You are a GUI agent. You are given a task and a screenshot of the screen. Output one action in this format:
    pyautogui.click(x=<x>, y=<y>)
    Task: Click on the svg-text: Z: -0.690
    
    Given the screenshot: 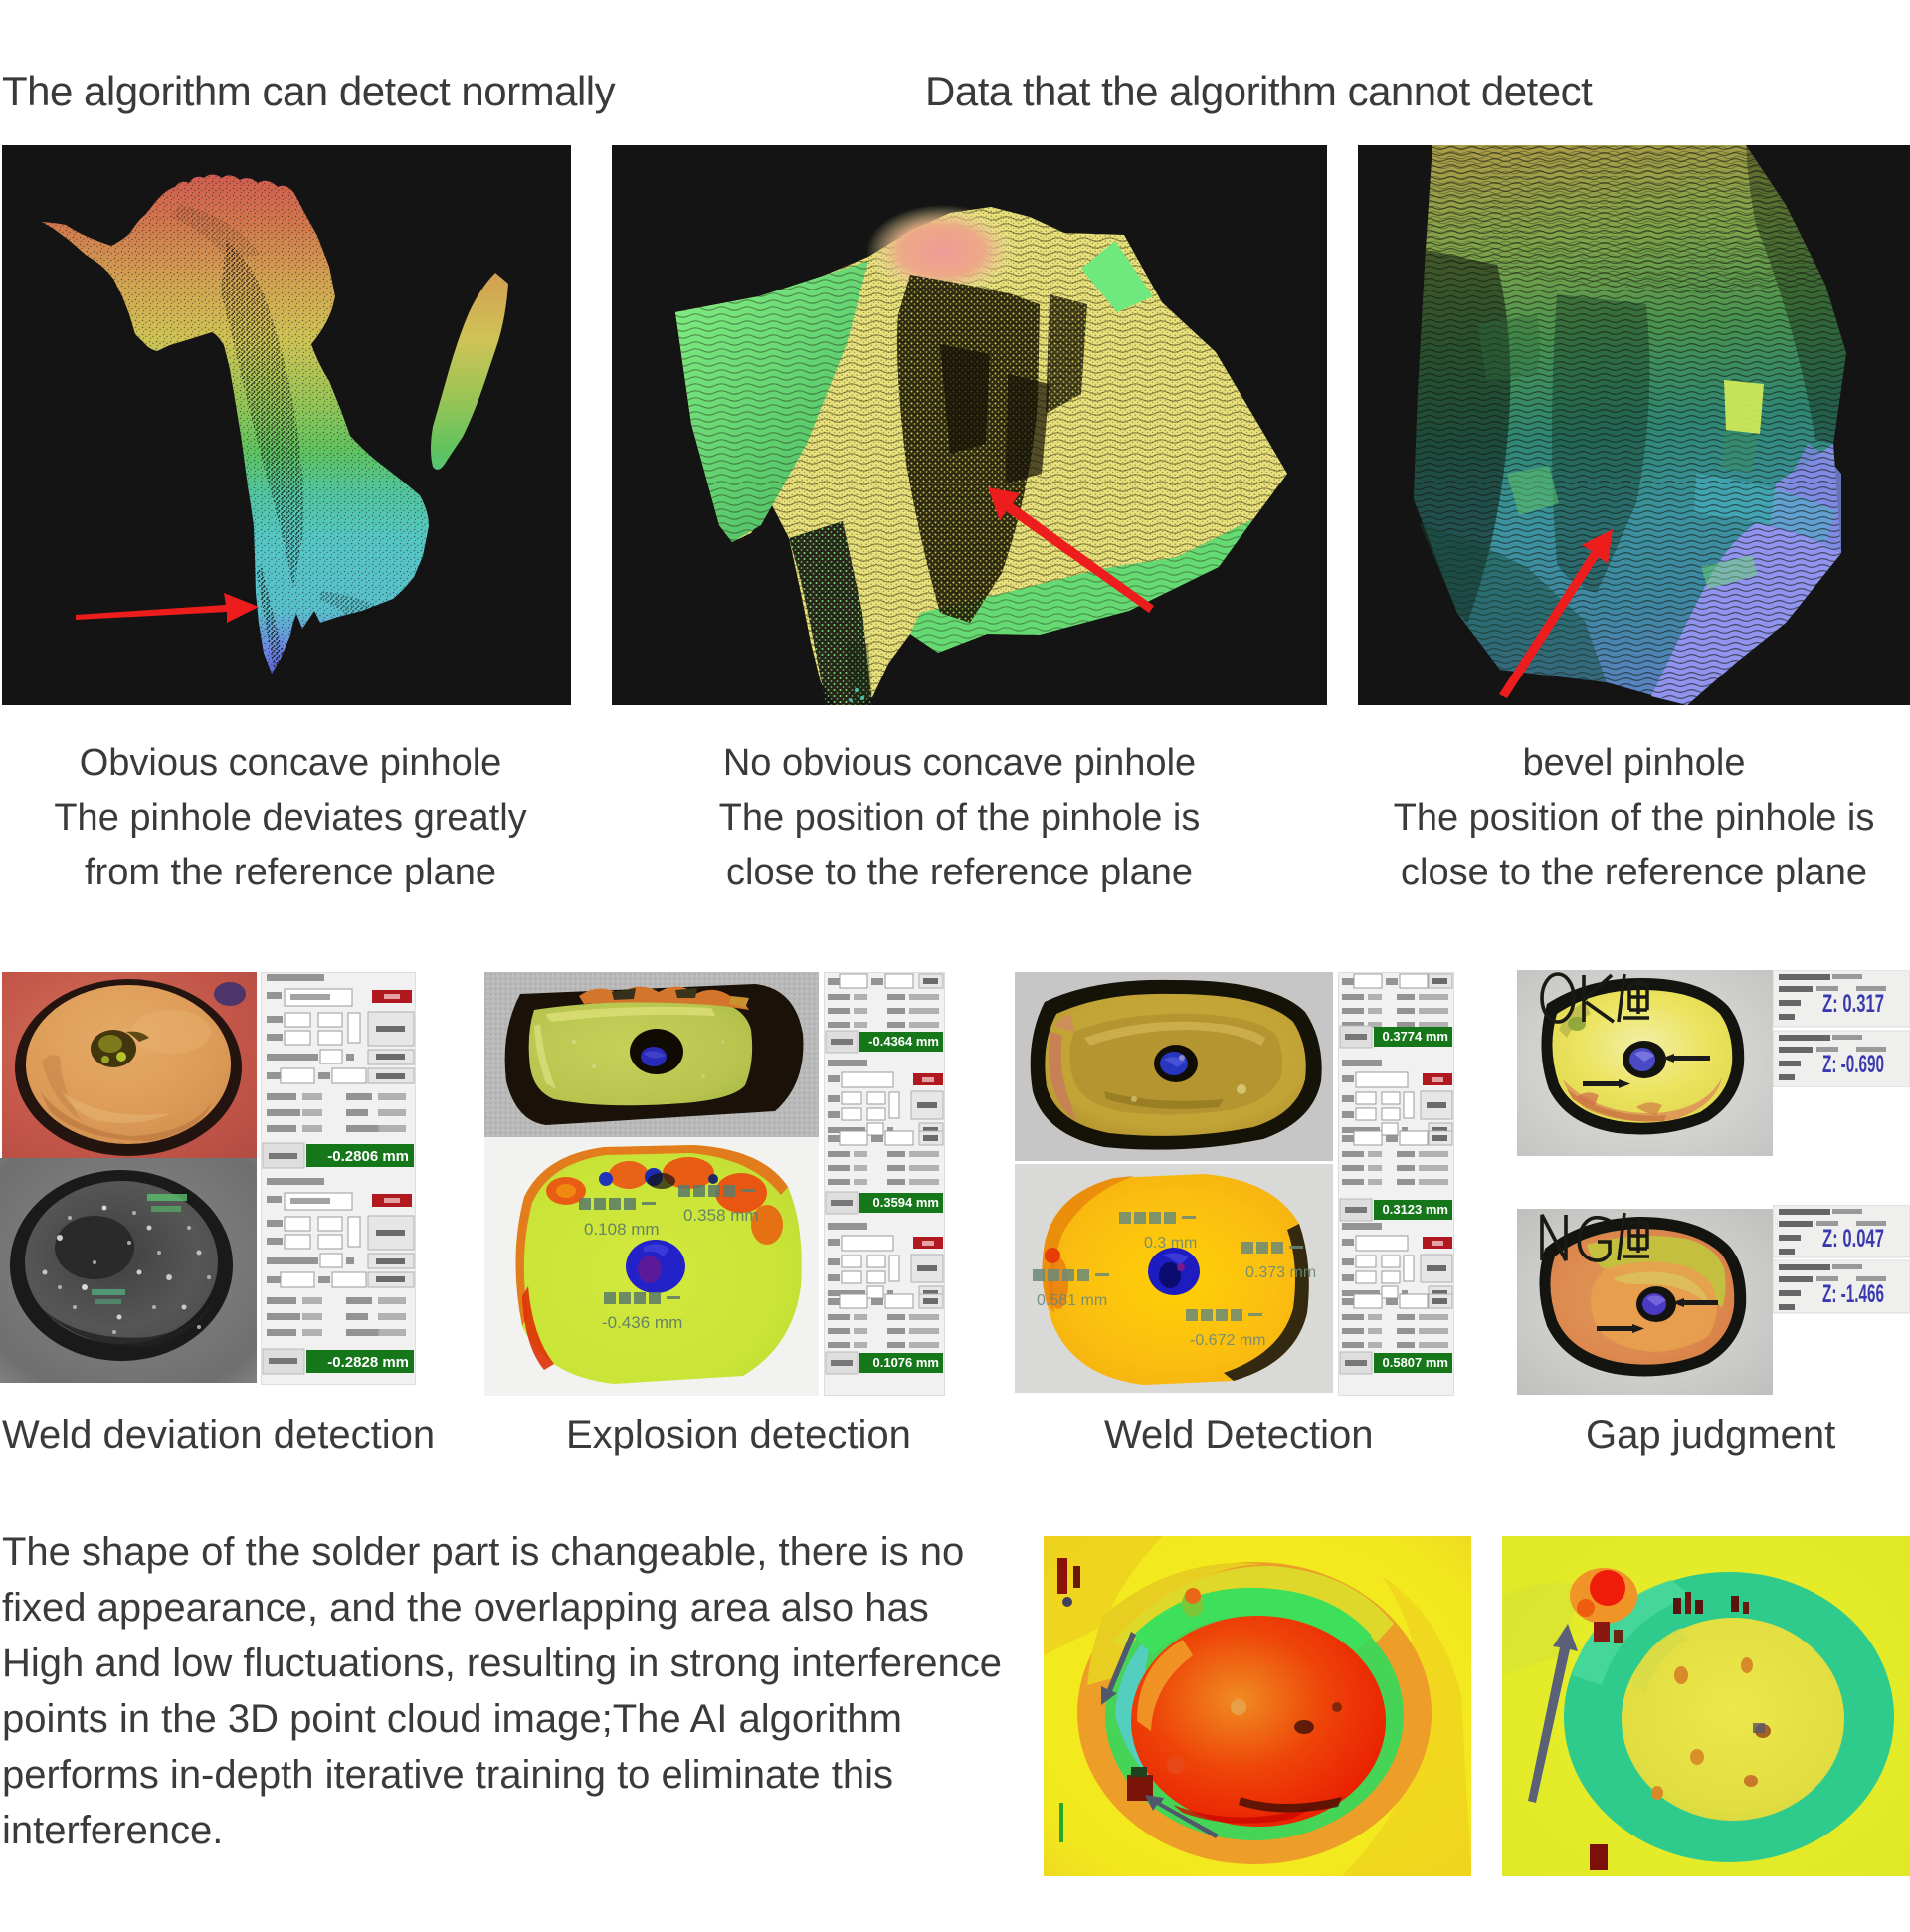 What is the action you would take?
    pyautogui.click(x=1853, y=1064)
    